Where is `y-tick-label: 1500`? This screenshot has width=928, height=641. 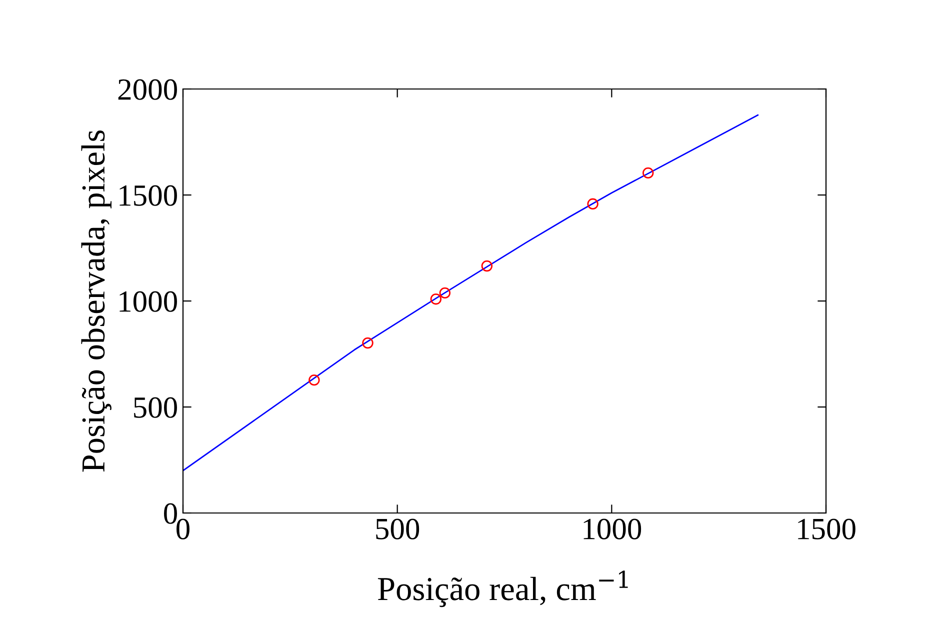
y-tick-label: 1500 is located at coordinates (148, 195).